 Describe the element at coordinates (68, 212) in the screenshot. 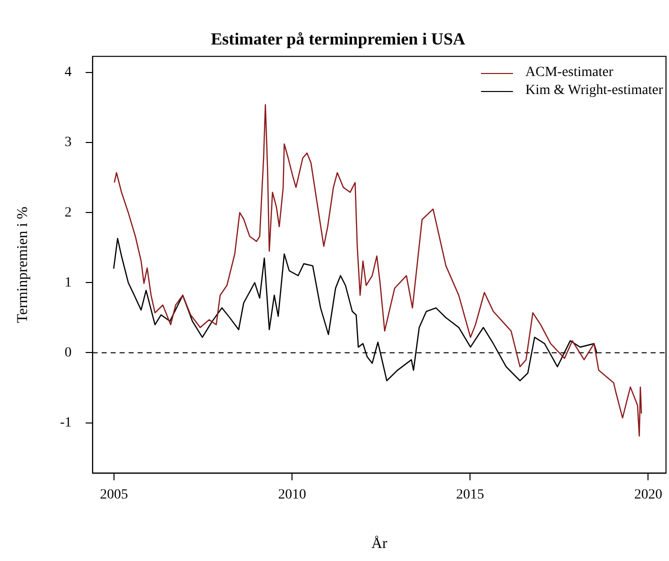

I see `y-tick-label: 2` at that location.